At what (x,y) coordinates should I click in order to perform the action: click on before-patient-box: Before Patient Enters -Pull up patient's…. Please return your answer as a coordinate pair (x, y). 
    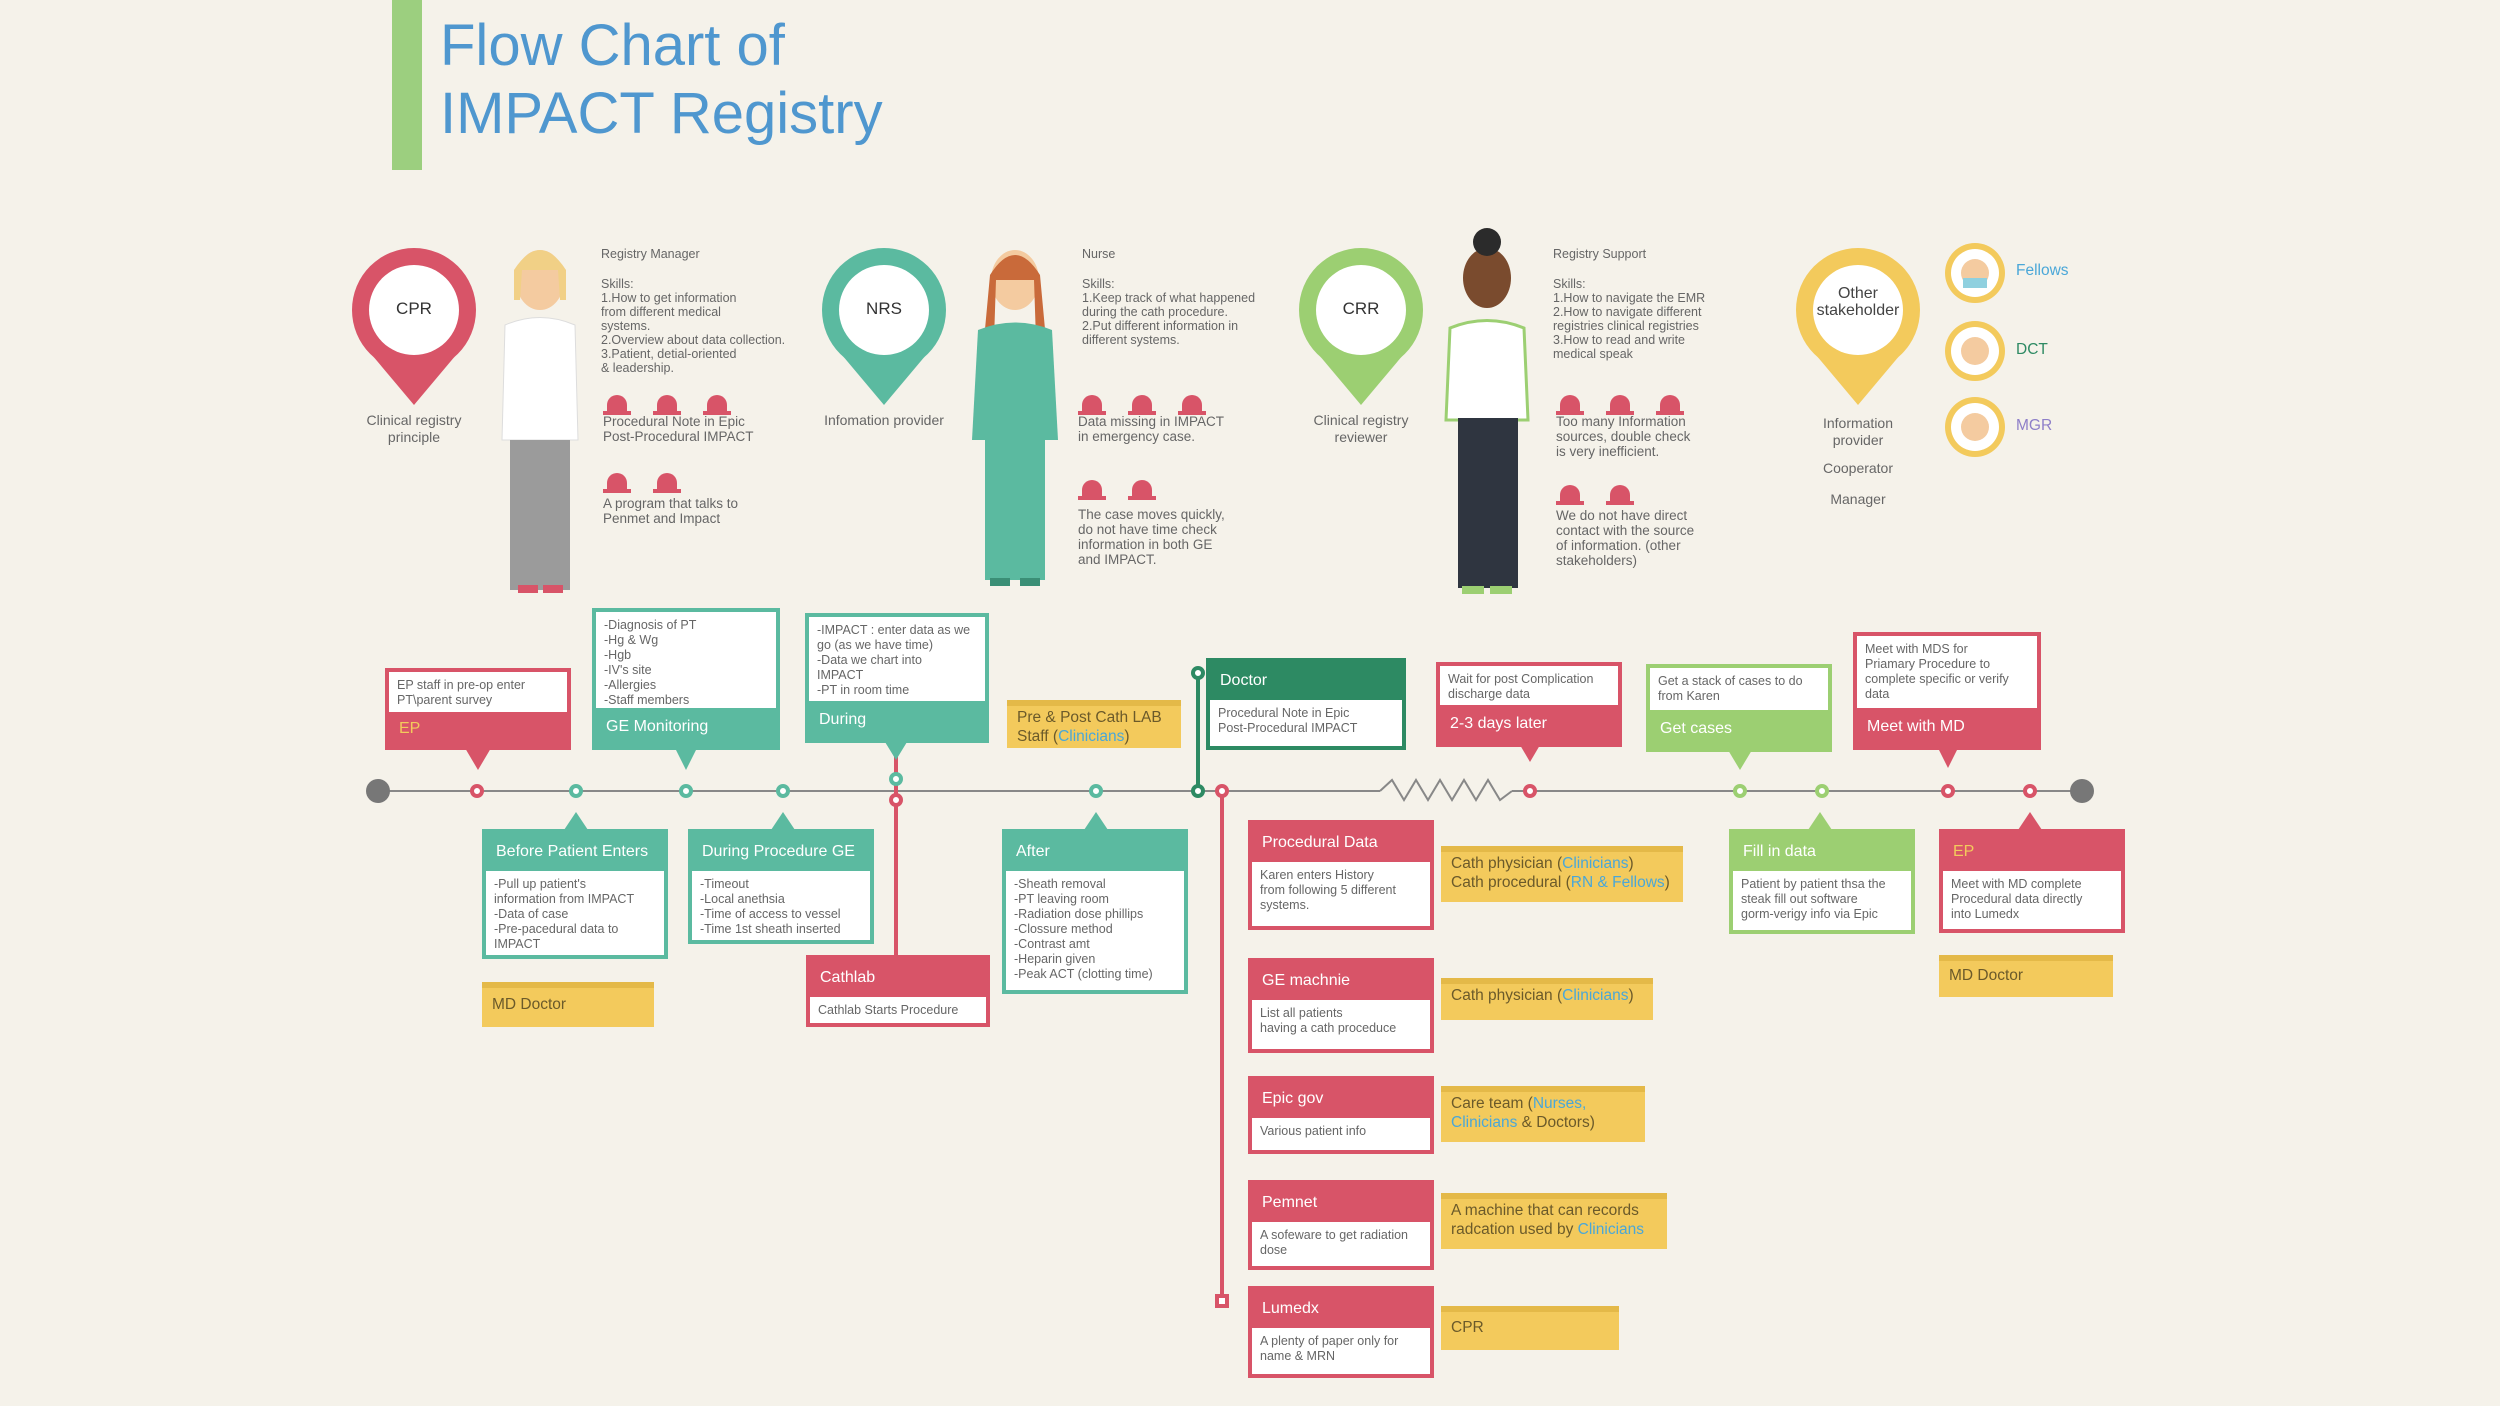
    Looking at the image, I should click on (575, 894).